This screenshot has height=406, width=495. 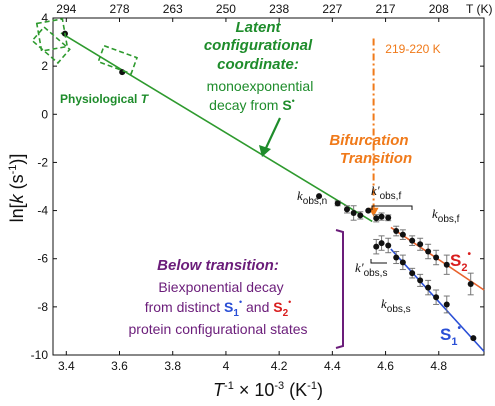 What do you see at coordinates (228, 307) in the screenshot?
I see `below-text-s1: S` at bounding box center [228, 307].